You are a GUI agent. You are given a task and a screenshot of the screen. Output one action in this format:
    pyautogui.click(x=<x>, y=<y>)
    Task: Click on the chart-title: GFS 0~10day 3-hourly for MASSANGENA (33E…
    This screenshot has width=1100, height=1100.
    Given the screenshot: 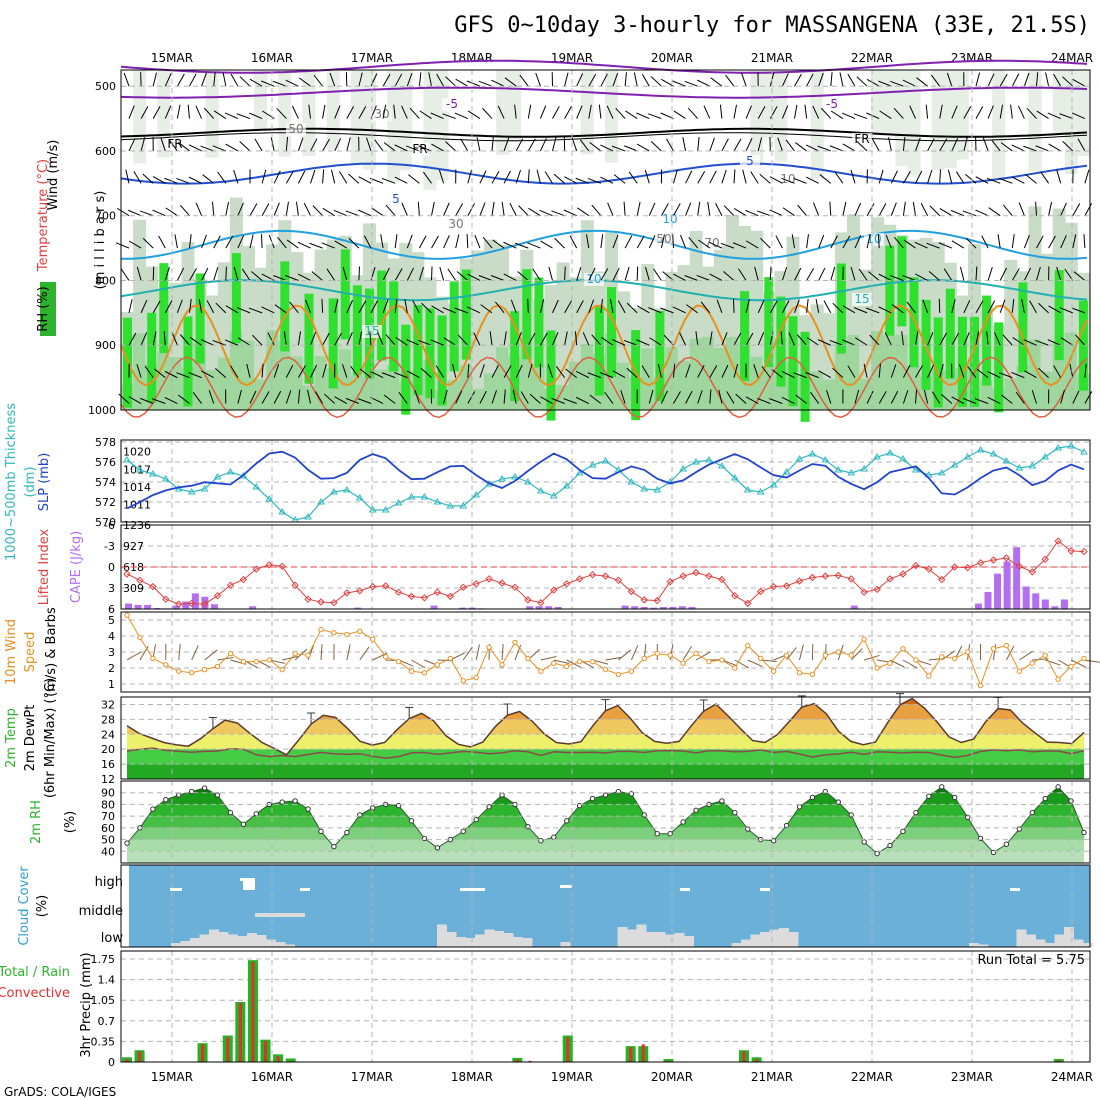 What is the action you would take?
    pyautogui.click(x=772, y=25)
    